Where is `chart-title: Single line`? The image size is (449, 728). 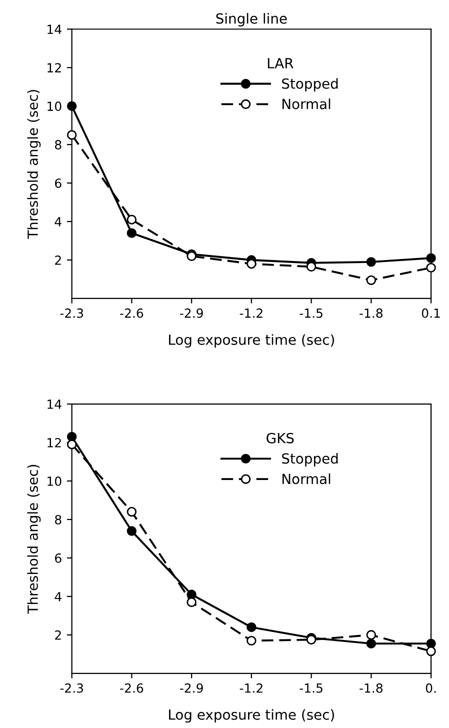 chart-title: Single line is located at coordinates (251, 19).